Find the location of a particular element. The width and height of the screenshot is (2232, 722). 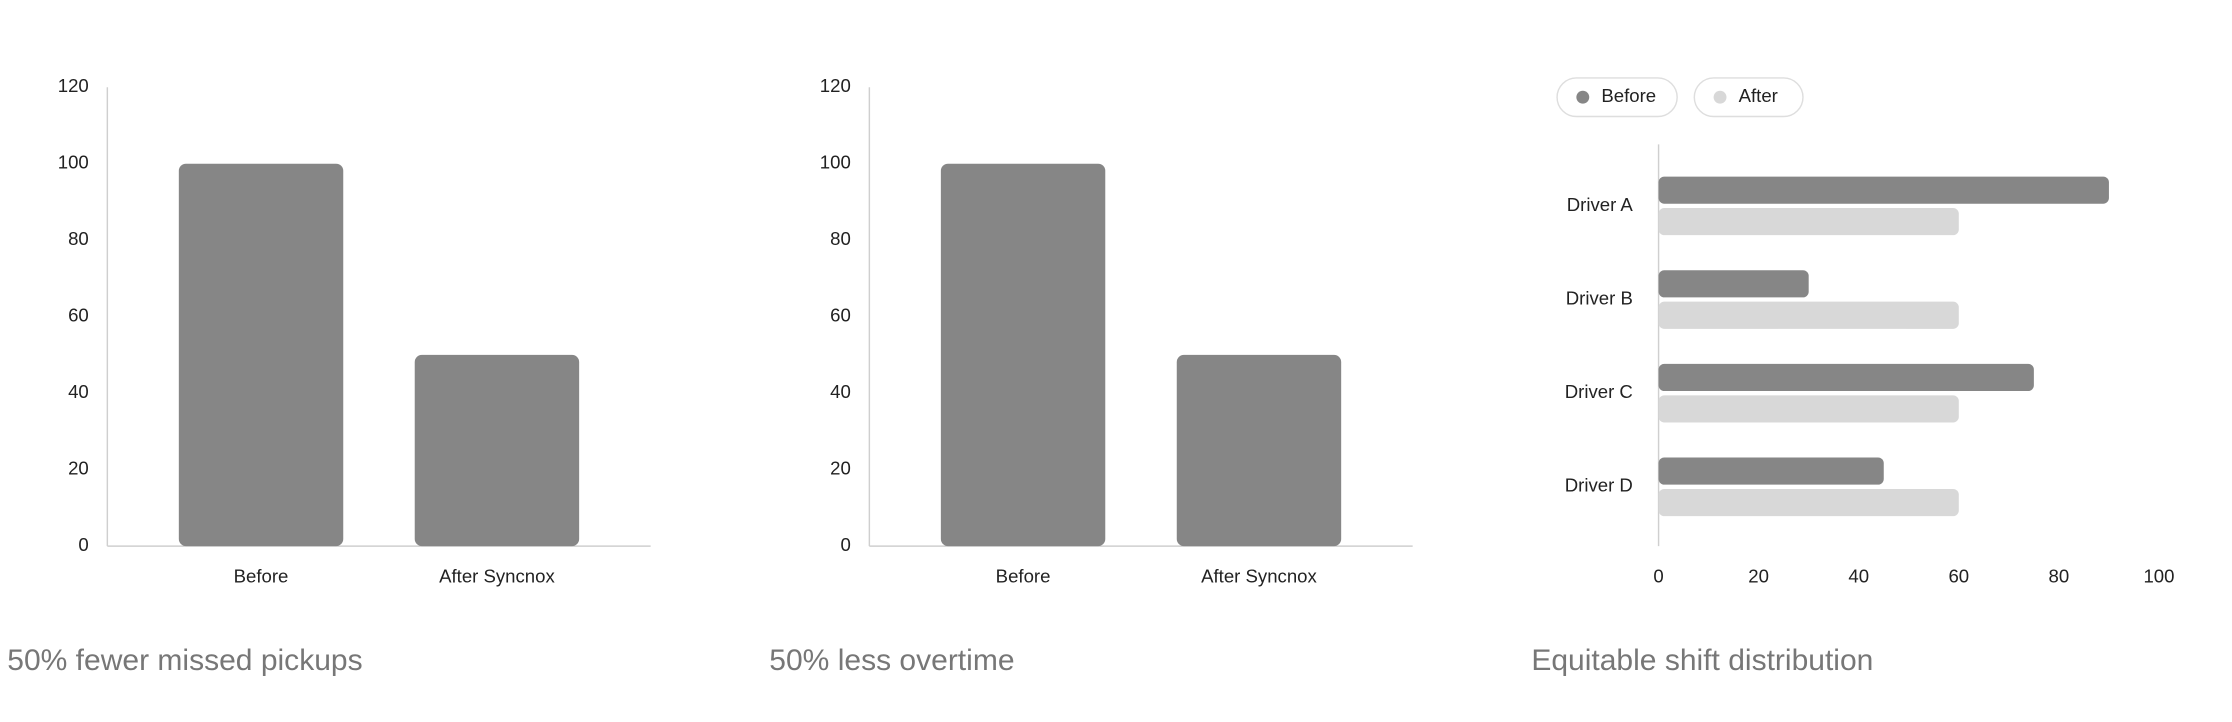

y-tick-label: Driver C is located at coordinates (1599, 391).